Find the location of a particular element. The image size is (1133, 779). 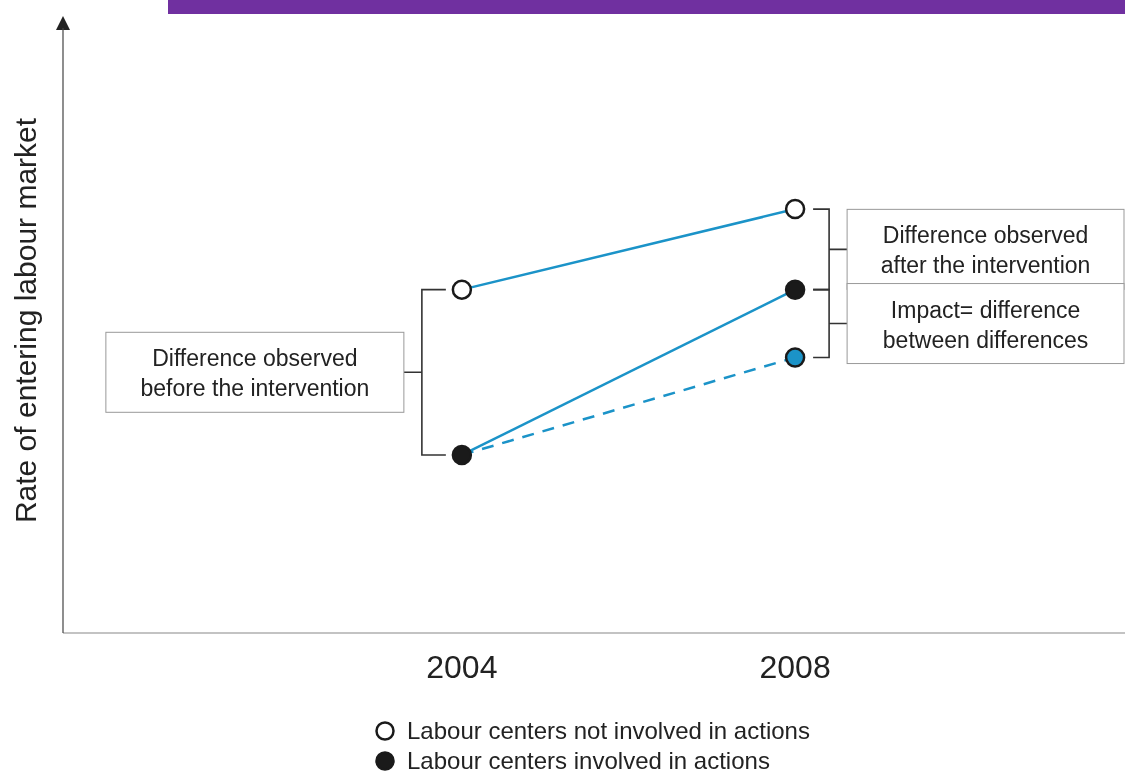

annotation: Impact= difference between differences is located at coordinates (985, 324).